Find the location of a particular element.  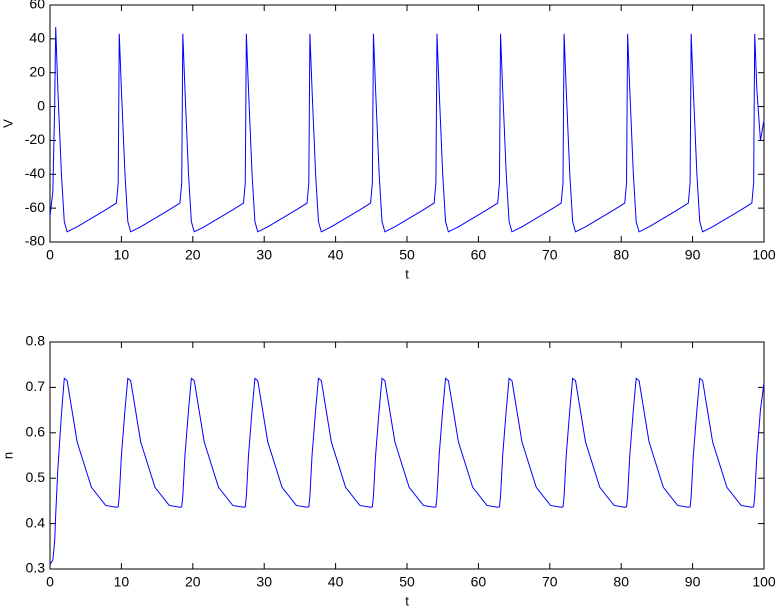

y-tick-label: 0.5 is located at coordinates (36, 477).